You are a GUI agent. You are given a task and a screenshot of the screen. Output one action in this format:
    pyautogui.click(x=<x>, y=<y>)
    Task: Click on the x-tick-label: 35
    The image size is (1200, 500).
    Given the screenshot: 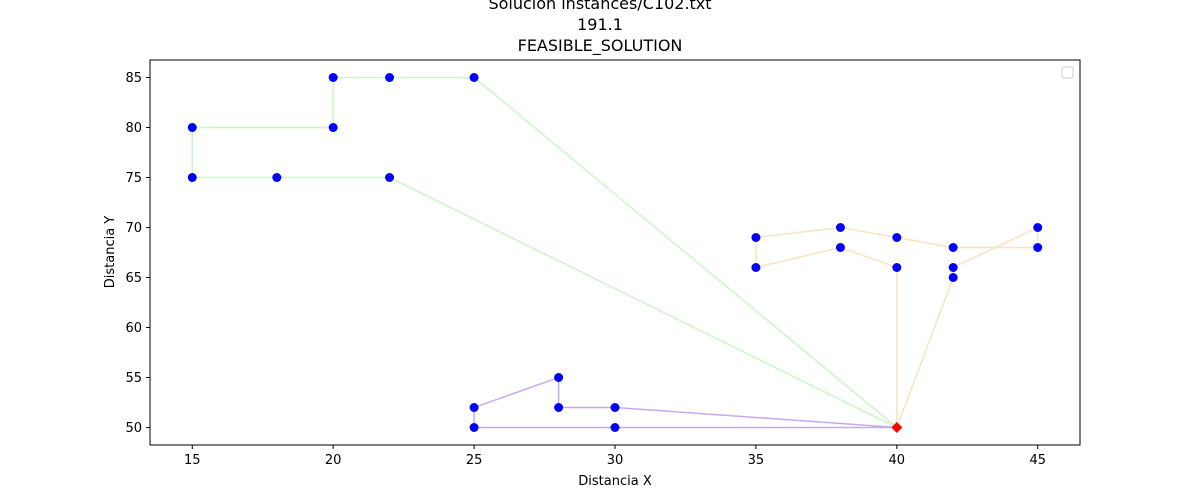 What is the action you would take?
    pyautogui.click(x=756, y=460)
    